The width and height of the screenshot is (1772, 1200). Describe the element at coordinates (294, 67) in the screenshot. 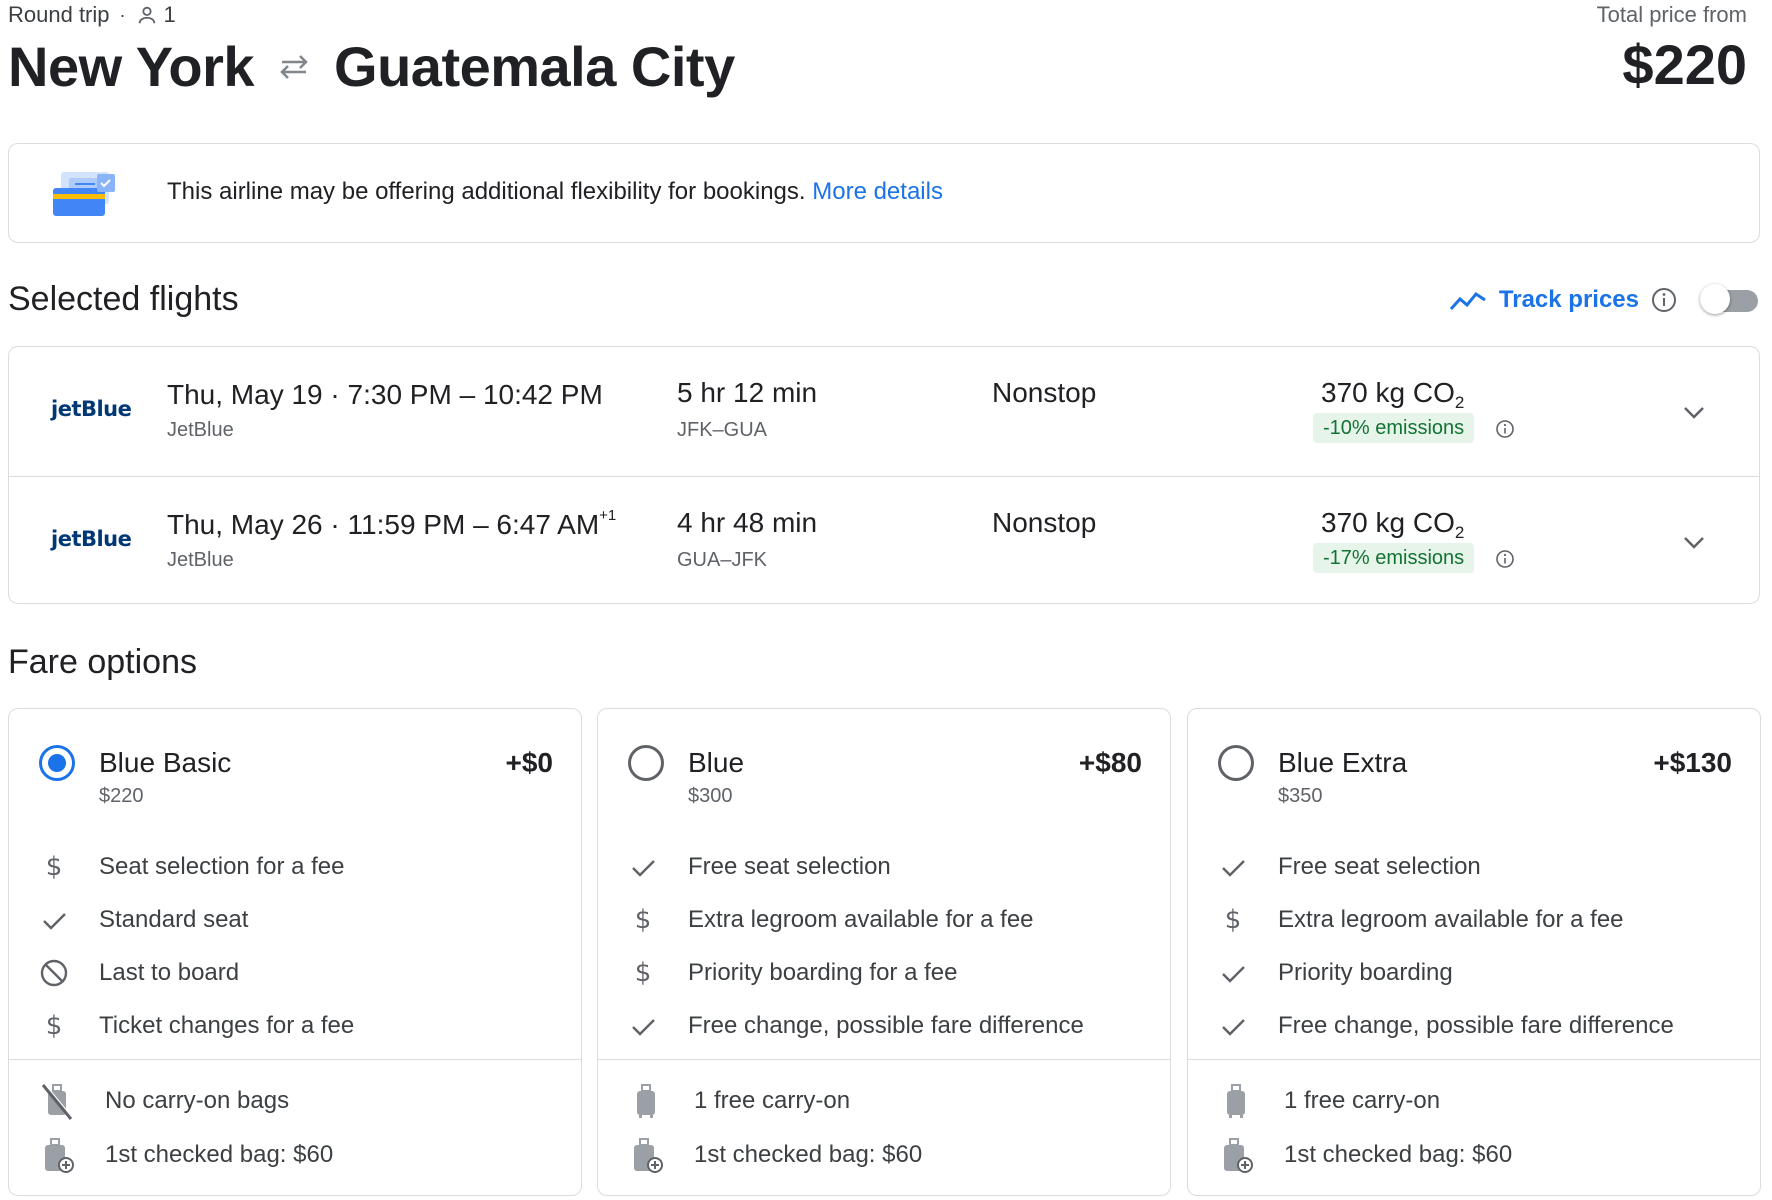

I see `swap-arrows-icon` at that location.